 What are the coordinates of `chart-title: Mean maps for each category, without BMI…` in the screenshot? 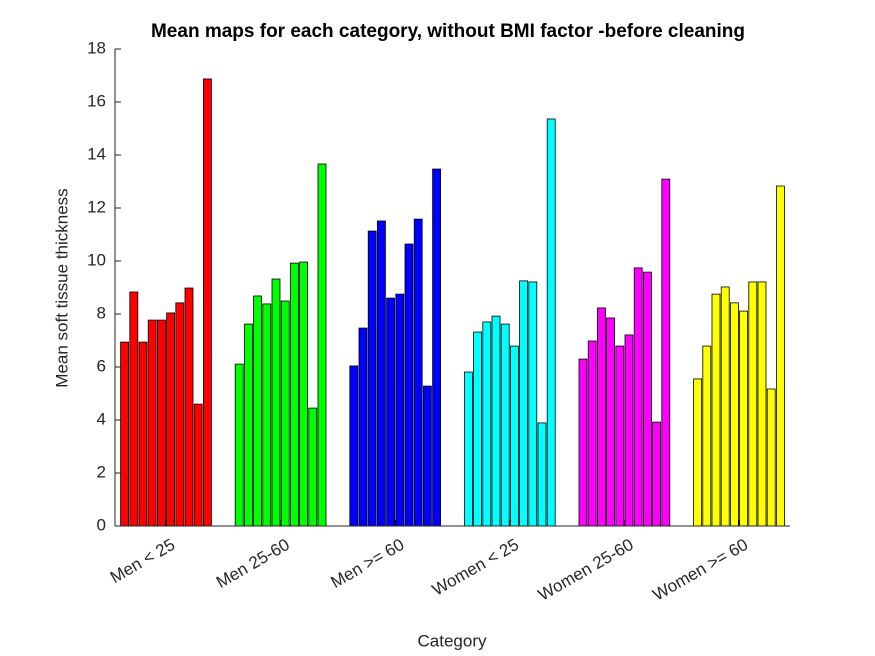 It's located at (448, 31).